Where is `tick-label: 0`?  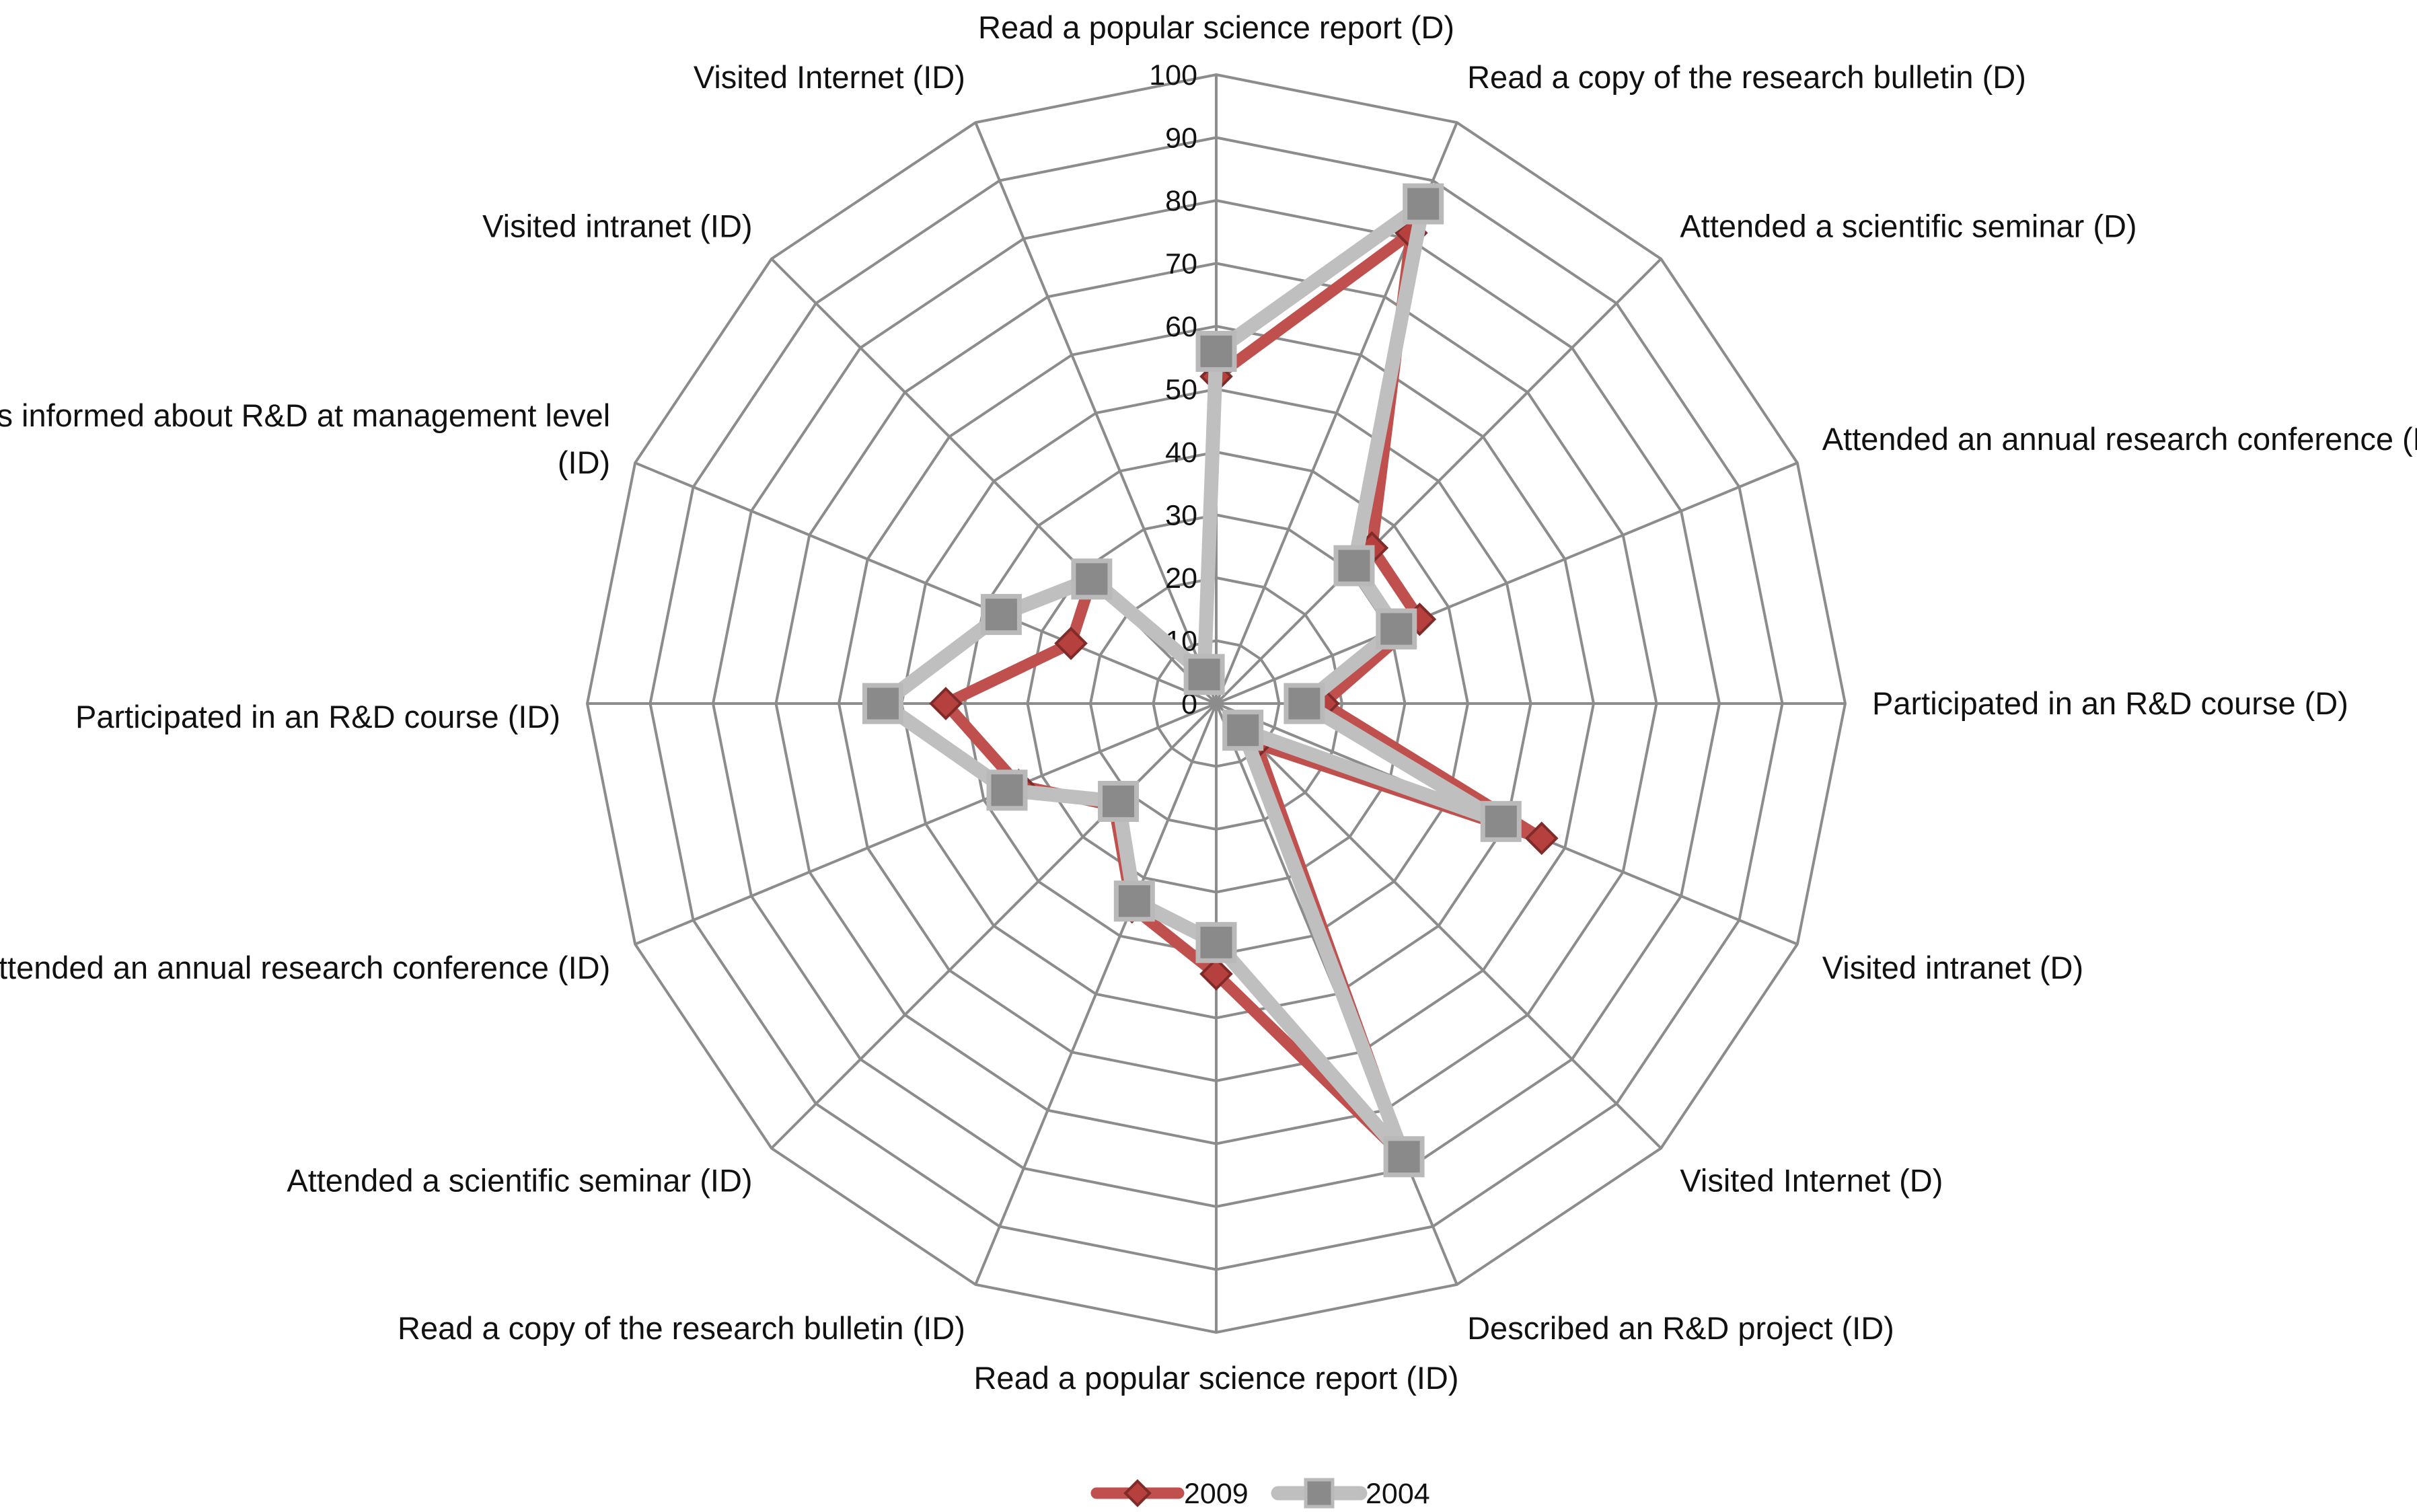
tick-label: 0 is located at coordinates (1189, 704).